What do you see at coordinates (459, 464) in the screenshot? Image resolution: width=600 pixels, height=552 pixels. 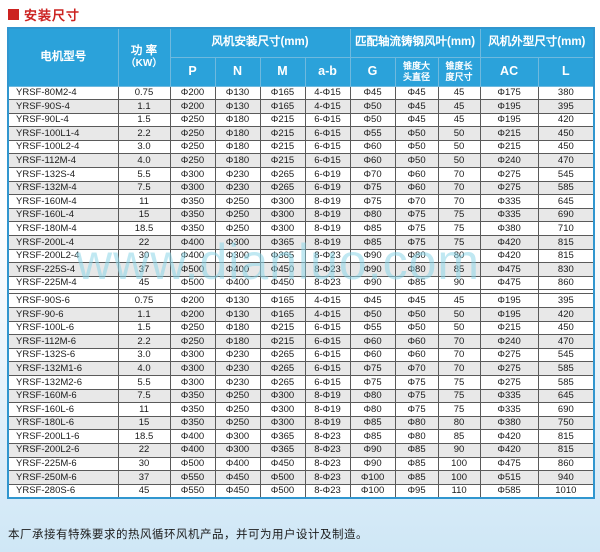 I see `value-cell: 100` at bounding box center [459, 464].